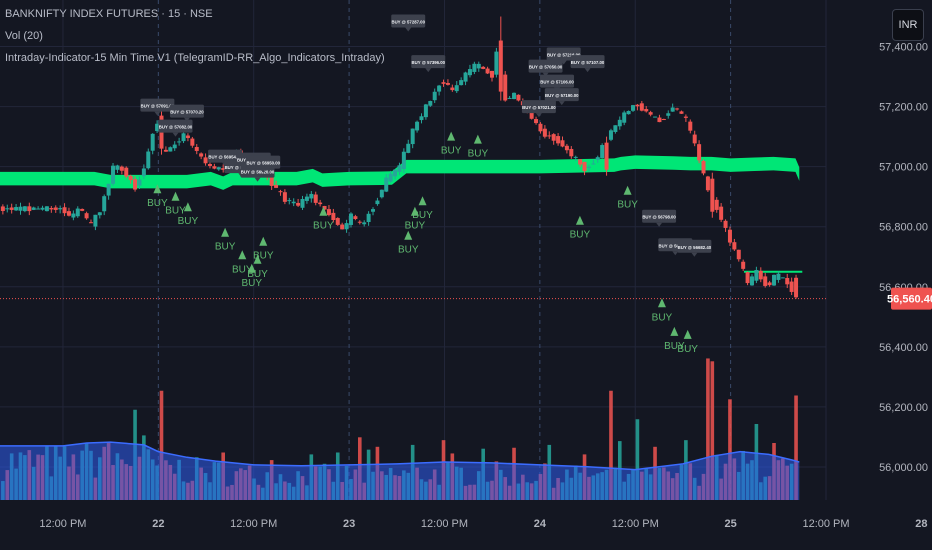 This screenshot has height=550, width=932. Describe the element at coordinates (908, 25) in the screenshot. I see `currency-button: INR` at that location.